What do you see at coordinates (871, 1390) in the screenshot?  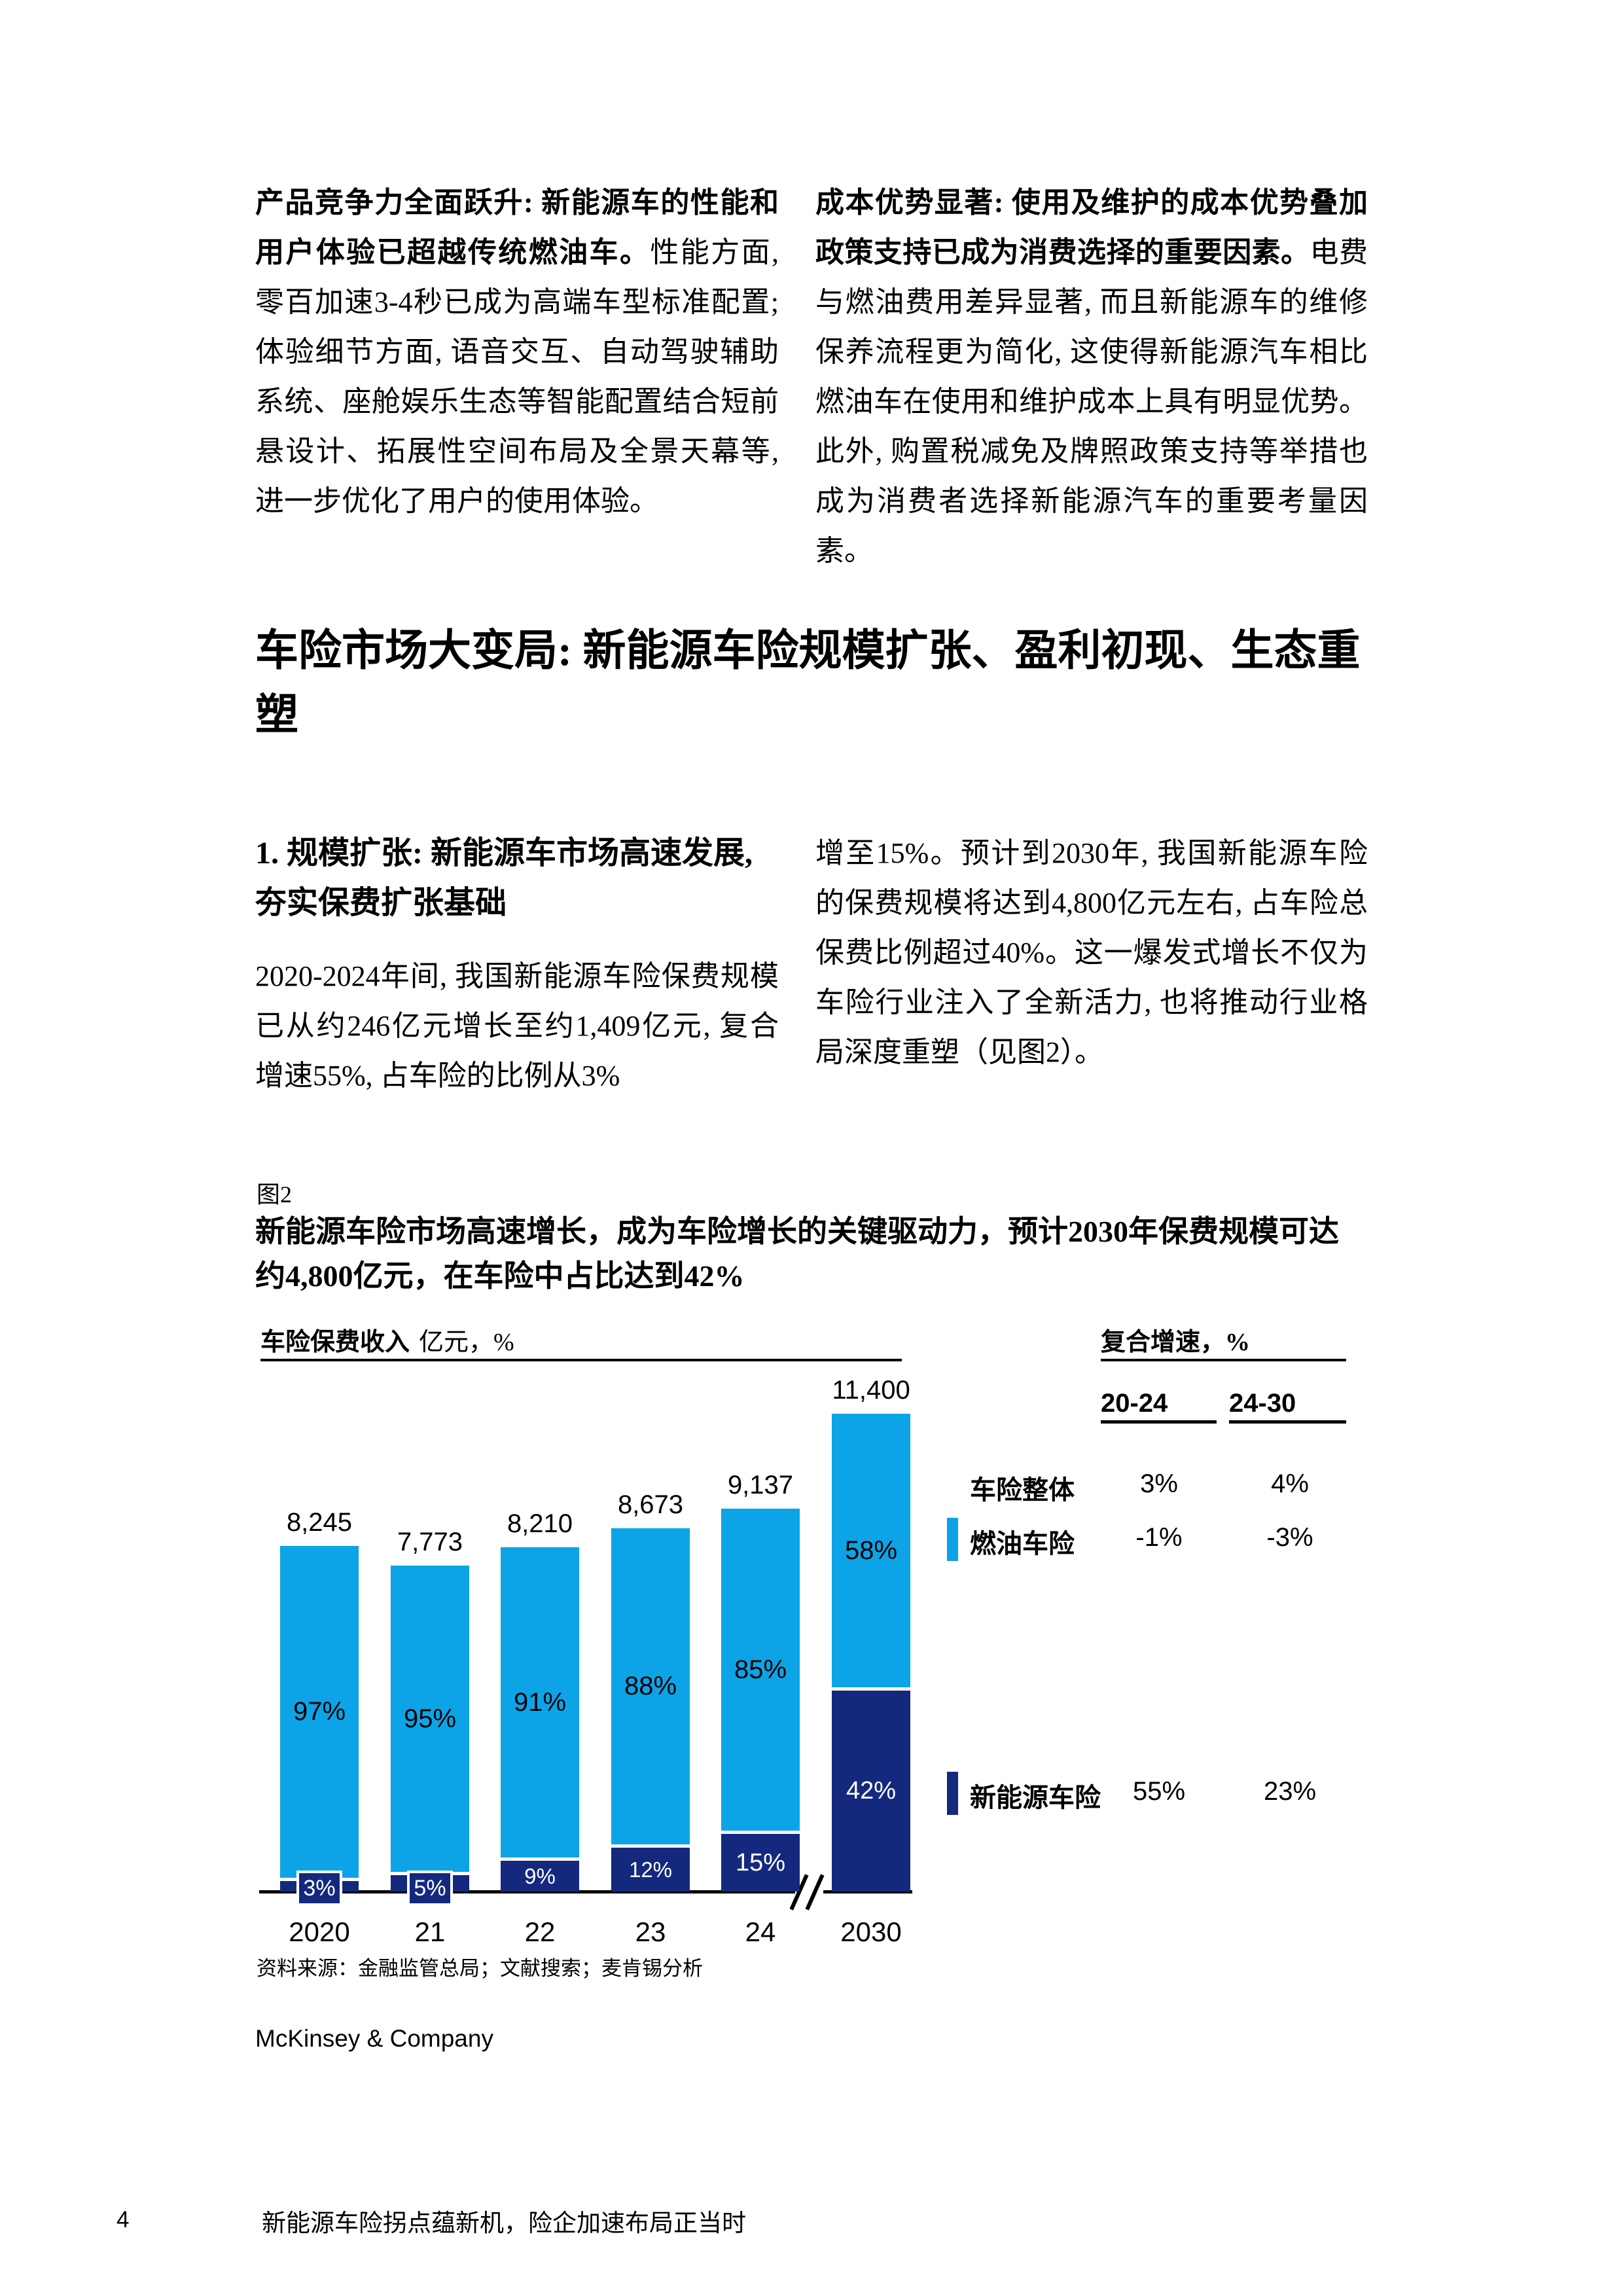 I see `bar-total-label: 11,400` at bounding box center [871, 1390].